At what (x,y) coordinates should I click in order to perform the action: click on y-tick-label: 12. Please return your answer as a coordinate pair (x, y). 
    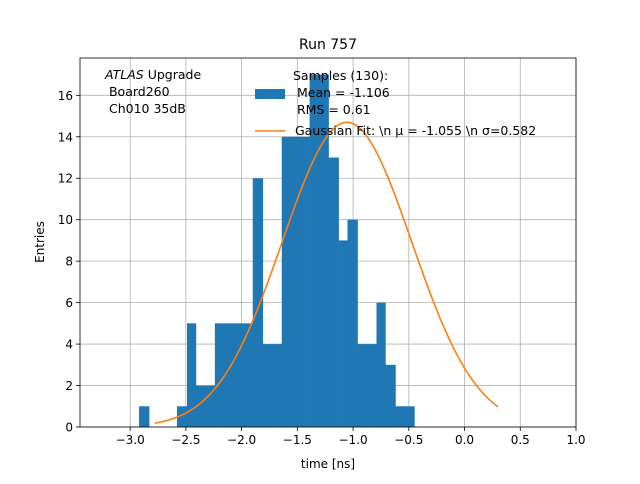
    Looking at the image, I should click on (65, 179).